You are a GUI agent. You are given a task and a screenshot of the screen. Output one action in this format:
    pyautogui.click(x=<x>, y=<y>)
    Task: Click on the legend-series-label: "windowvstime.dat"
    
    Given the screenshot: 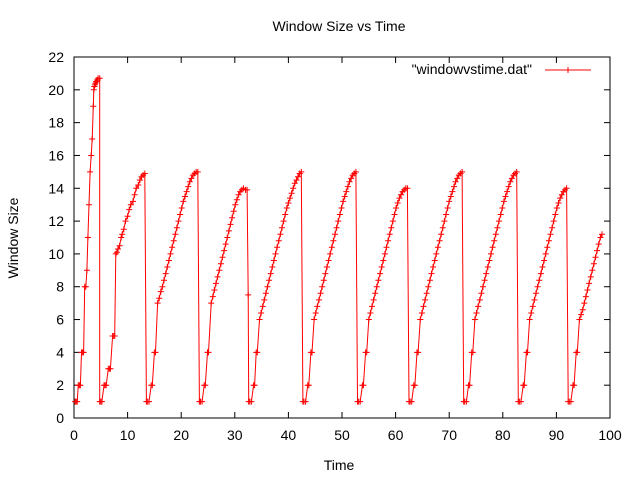 What is the action you would take?
    pyautogui.click(x=472, y=69)
    